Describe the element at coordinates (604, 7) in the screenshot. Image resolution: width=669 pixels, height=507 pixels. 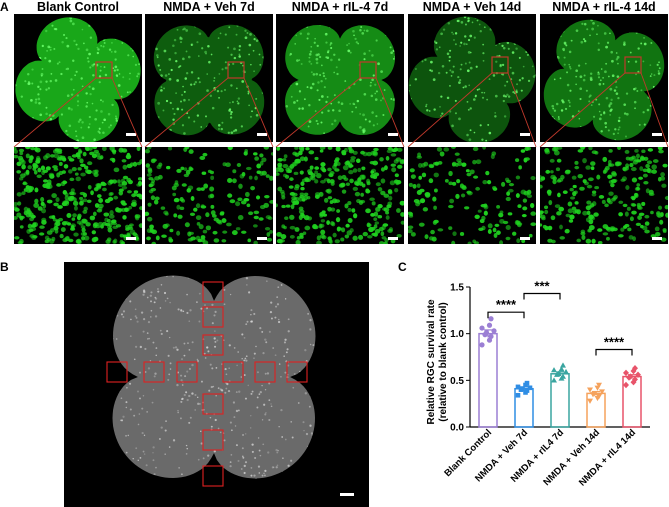
I see `column-title-ril4-14d: NMDA + rIL-4 14d` at that location.